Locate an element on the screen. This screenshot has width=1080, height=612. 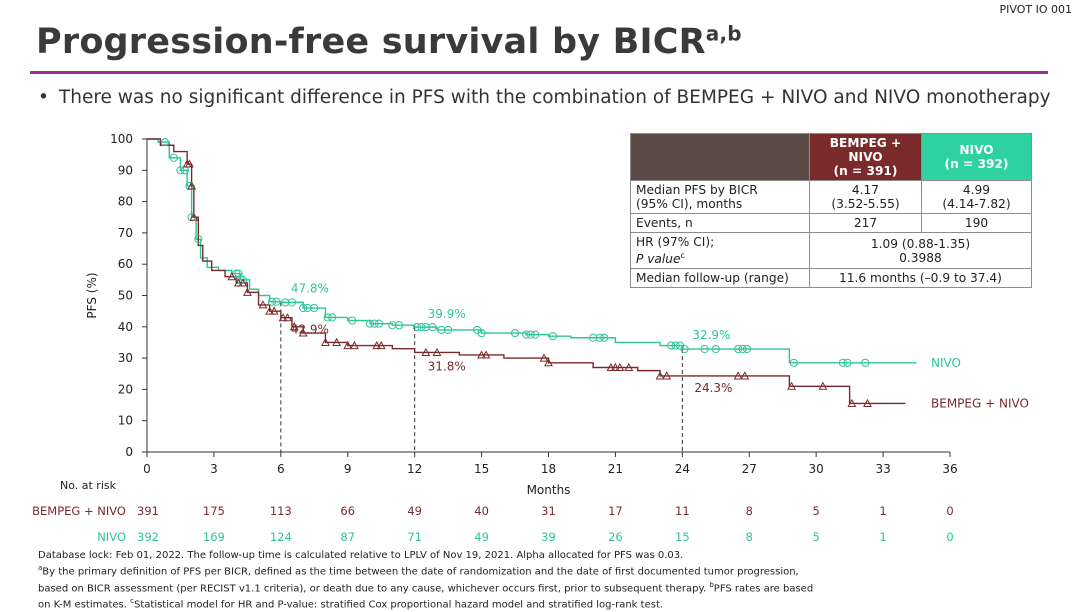
nivo-end-label: NIVO is located at coordinates (946, 363).